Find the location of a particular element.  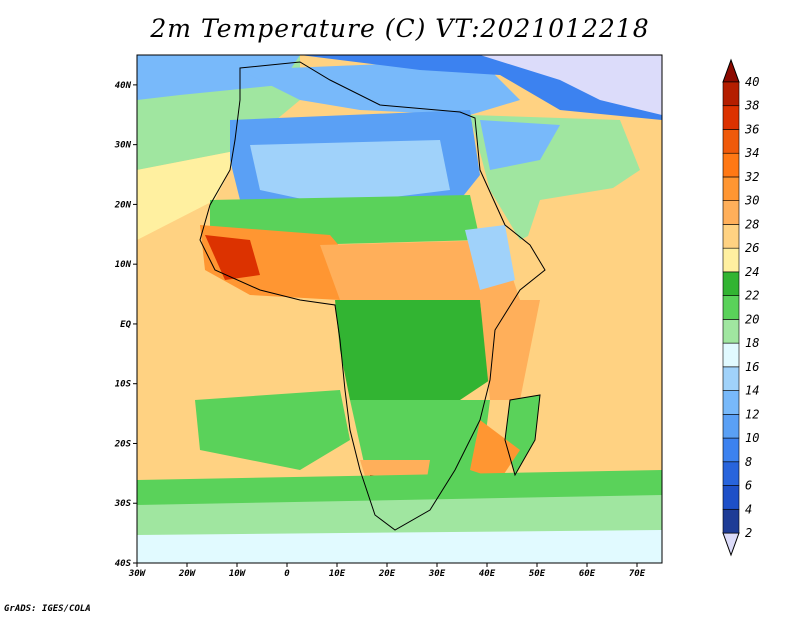

sahara-mid is located at coordinates (350, 172).